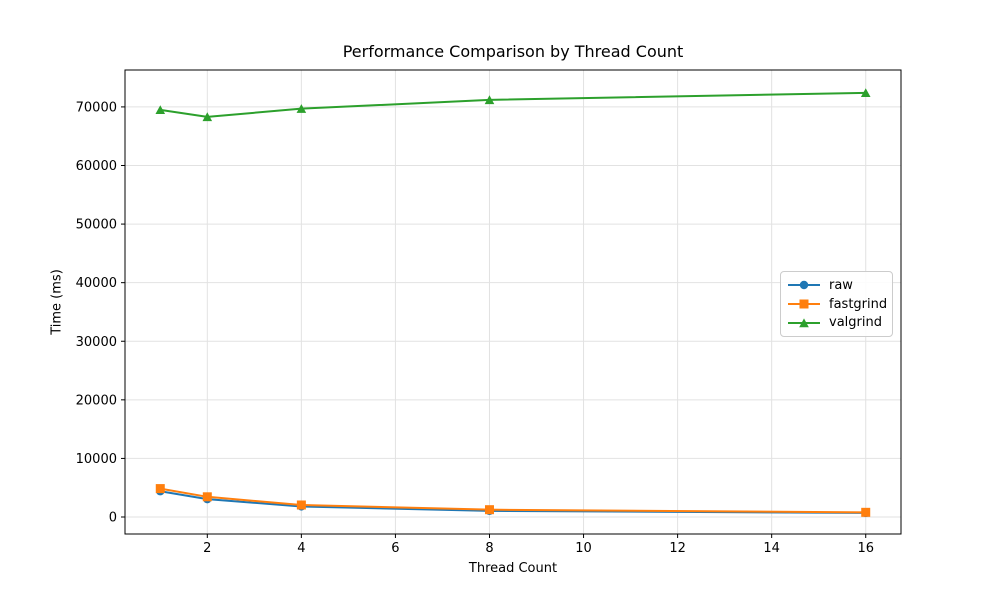 This screenshot has width=1000, height=600. What do you see at coordinates (96, 342) in the screenshot?
I see `y-tick-label: 30000` at bounding box center [96, 342].